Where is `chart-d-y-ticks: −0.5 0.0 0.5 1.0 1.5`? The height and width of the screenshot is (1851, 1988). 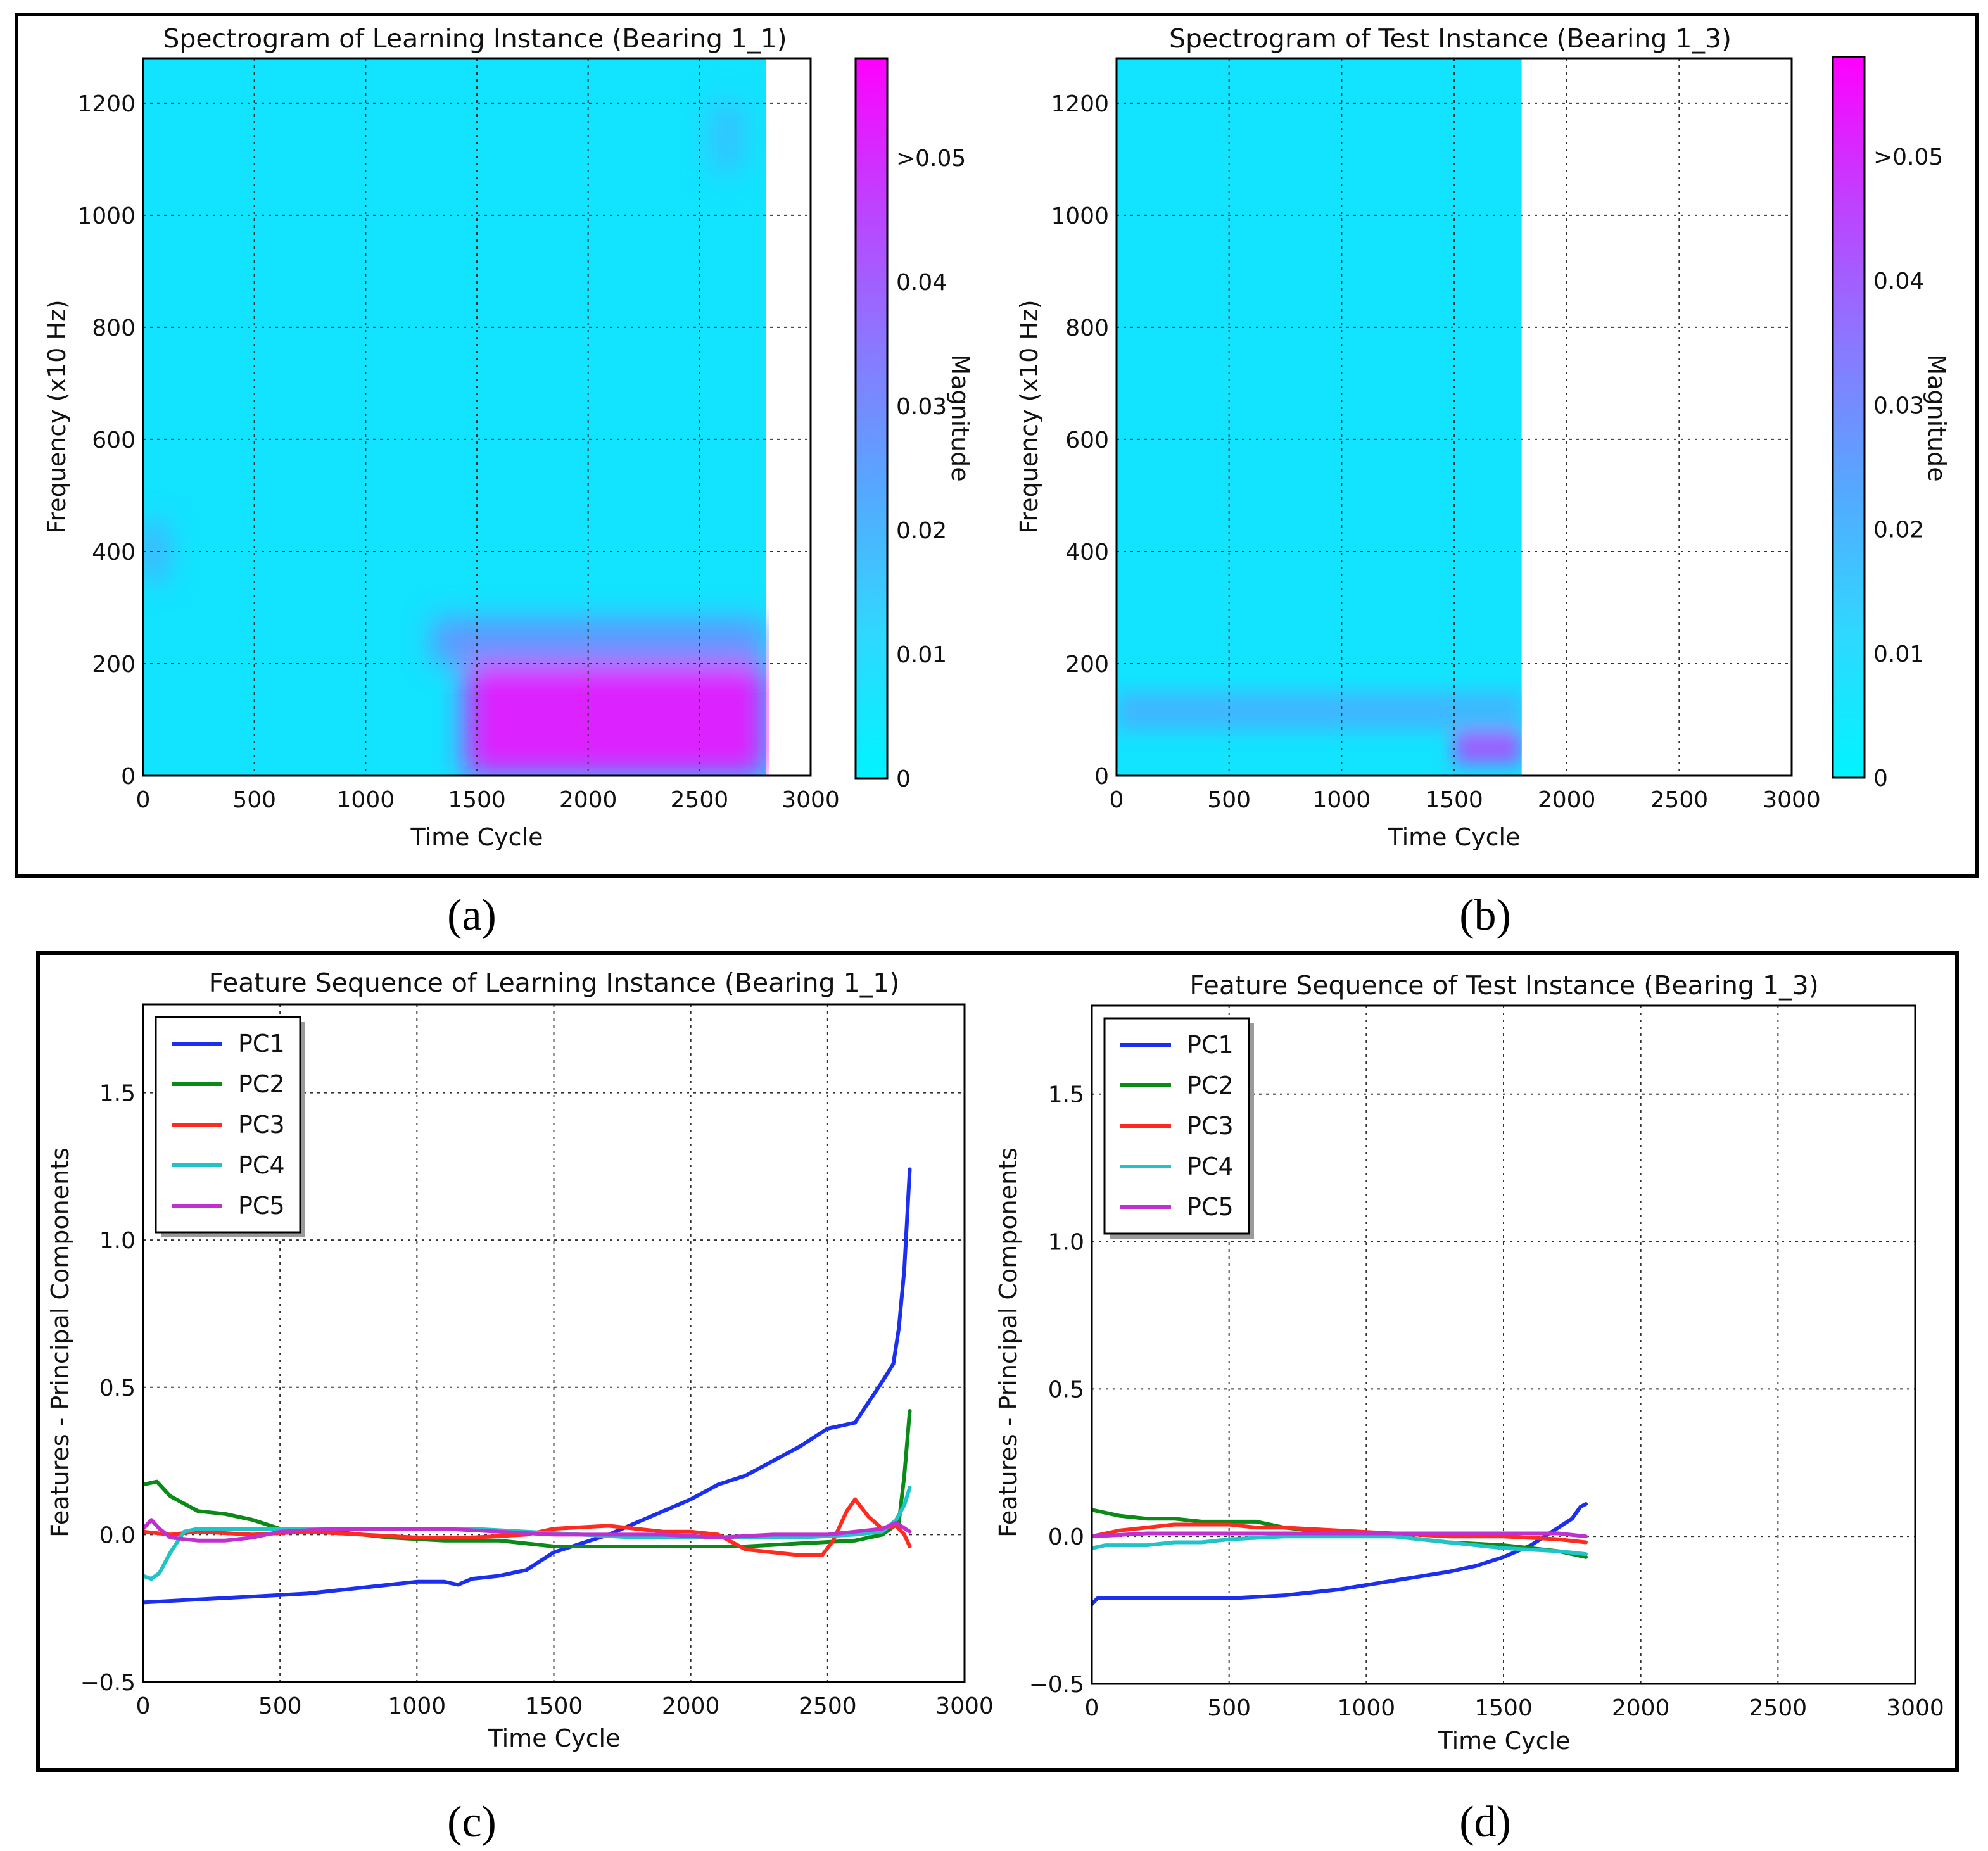 chart-d-y-ticks: −0.5 0.0 0.5 1.0 1.5 is located at coordinates (1057, 1390).